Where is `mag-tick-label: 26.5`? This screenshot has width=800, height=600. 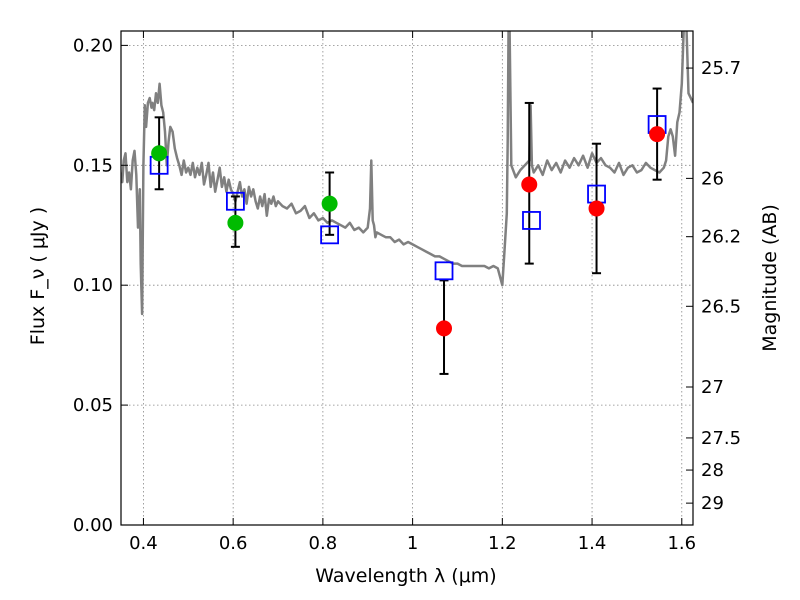
mag-tick-label: 26.5 is located at coordinates (721, 306).